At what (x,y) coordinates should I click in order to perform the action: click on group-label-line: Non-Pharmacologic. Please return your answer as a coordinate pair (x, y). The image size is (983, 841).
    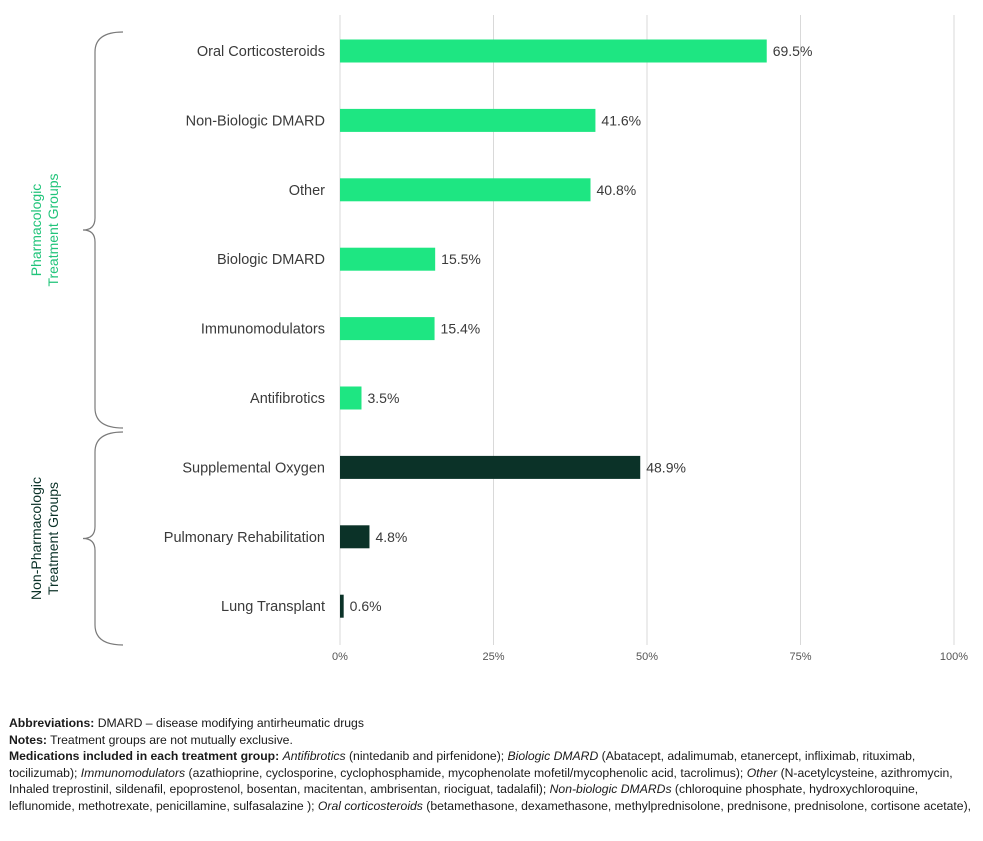
    Looking at the image, I should click on (36, 538).